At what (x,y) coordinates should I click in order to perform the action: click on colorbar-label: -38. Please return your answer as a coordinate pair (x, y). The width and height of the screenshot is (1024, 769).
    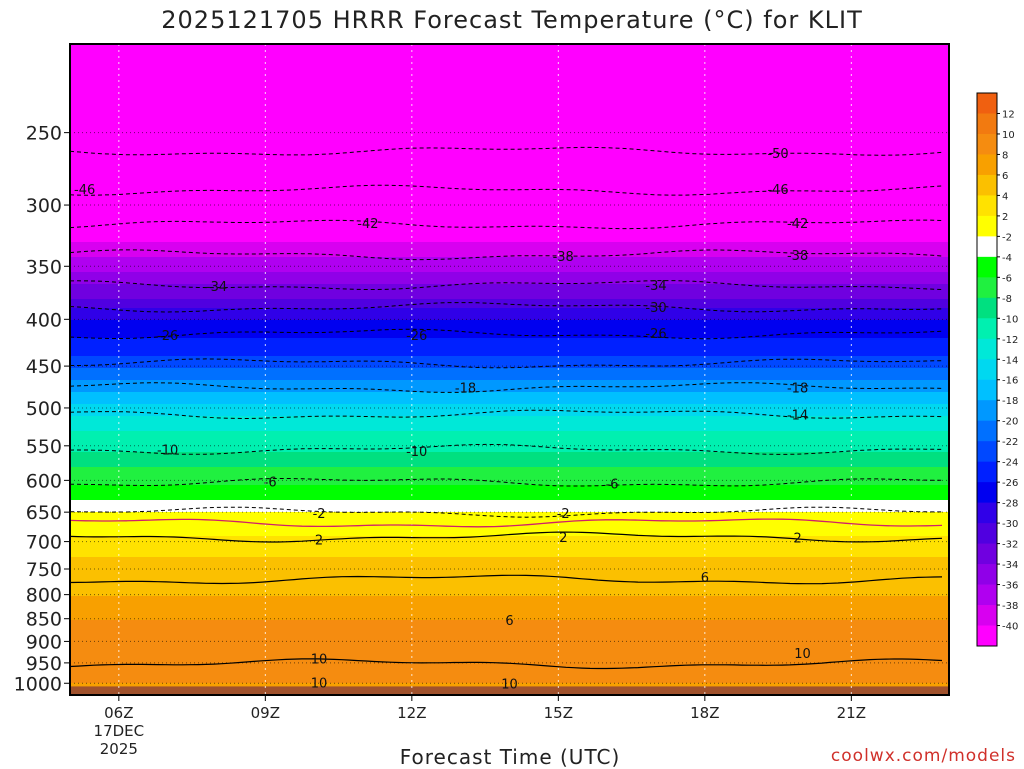
    Looking at the image, I should click on (1010, 606).